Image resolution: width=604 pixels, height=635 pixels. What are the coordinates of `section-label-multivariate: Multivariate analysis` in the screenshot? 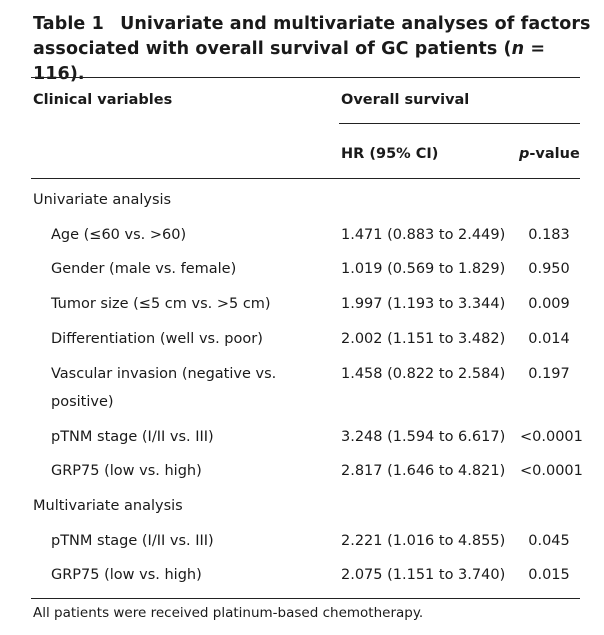 It's located at (108, 506).